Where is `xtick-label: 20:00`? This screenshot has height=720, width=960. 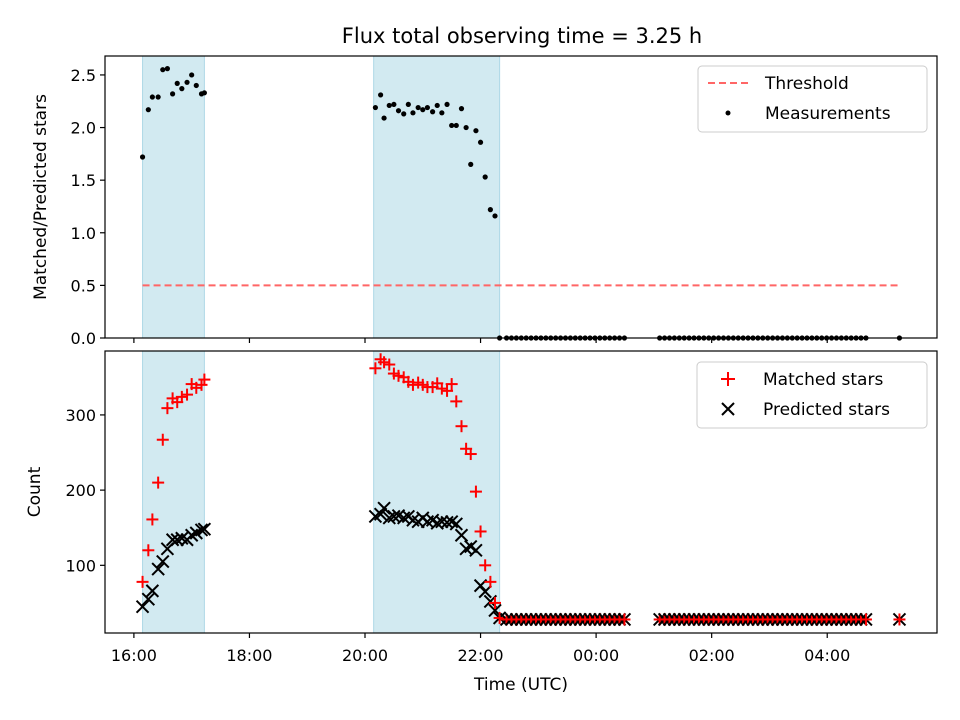 xtick-label: 20:00 is located at coordinates (365, 655).